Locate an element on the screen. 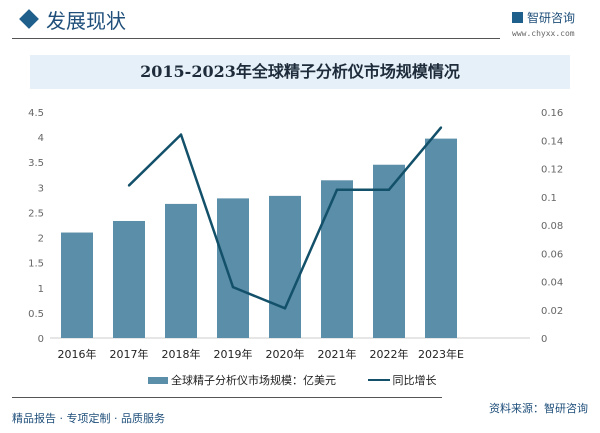 The image size is (600, 433). y-left-tick: 1 is located at coordinates (41, 289).